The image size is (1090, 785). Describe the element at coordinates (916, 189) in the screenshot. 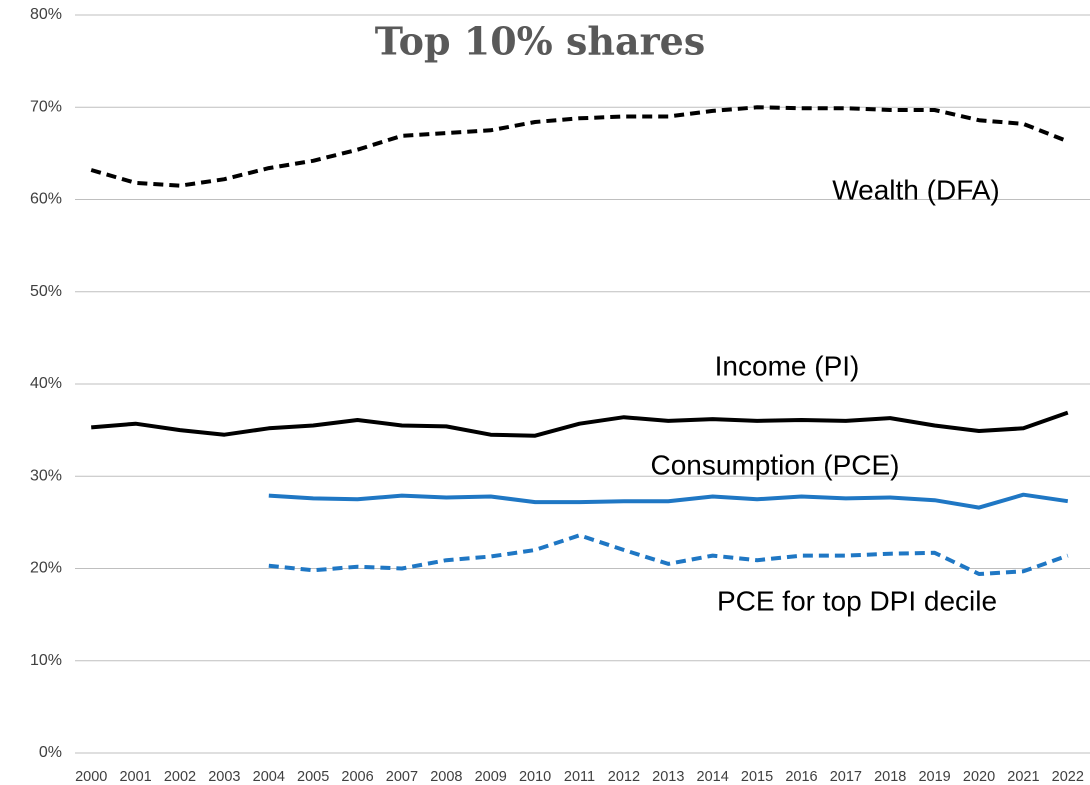

I see `series-label: Wealth (DFA)` at that location.